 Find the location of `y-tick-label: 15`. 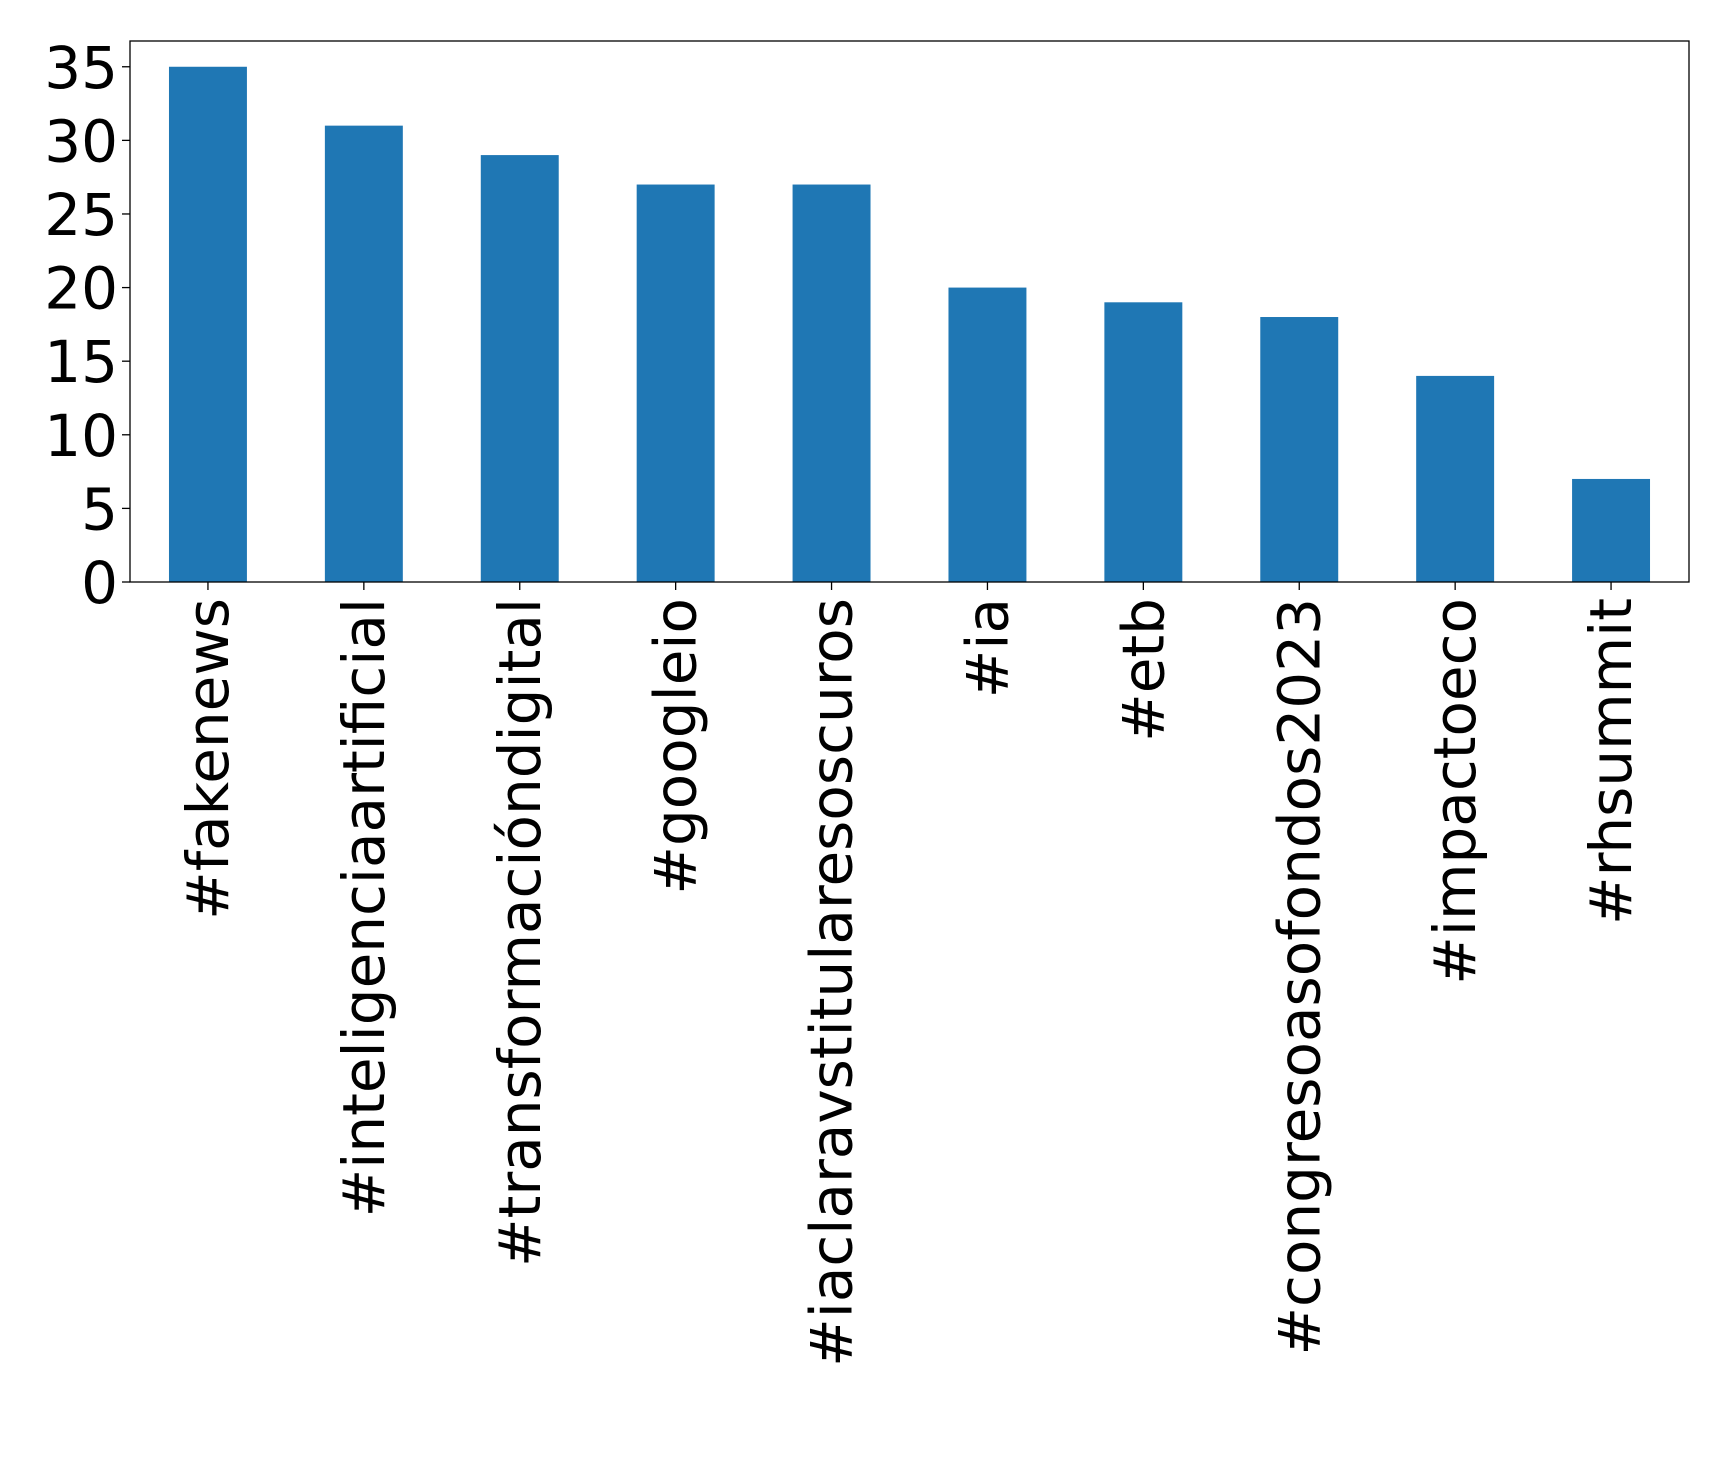

y-tick-label: 15 is located at coordinates (81, 362).